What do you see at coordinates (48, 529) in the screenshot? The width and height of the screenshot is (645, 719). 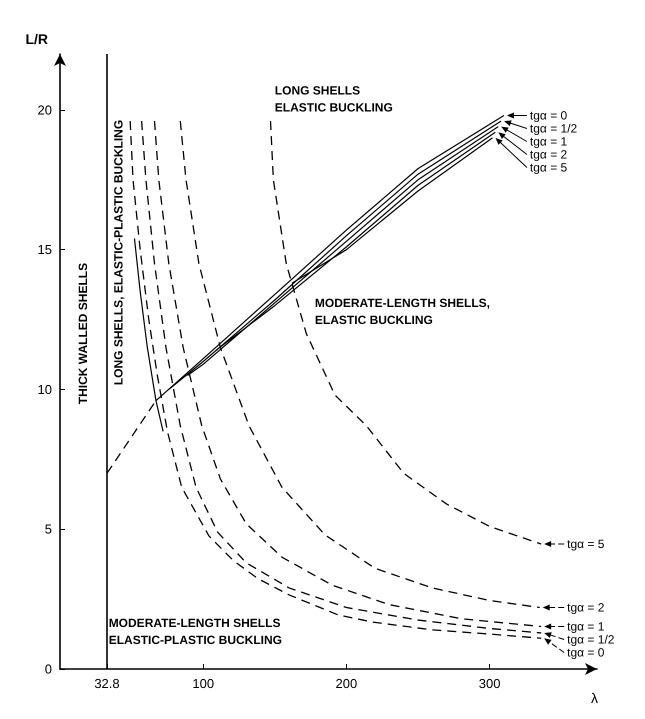 I see `y-tick-label: 5` at bounding box center [48, 529].